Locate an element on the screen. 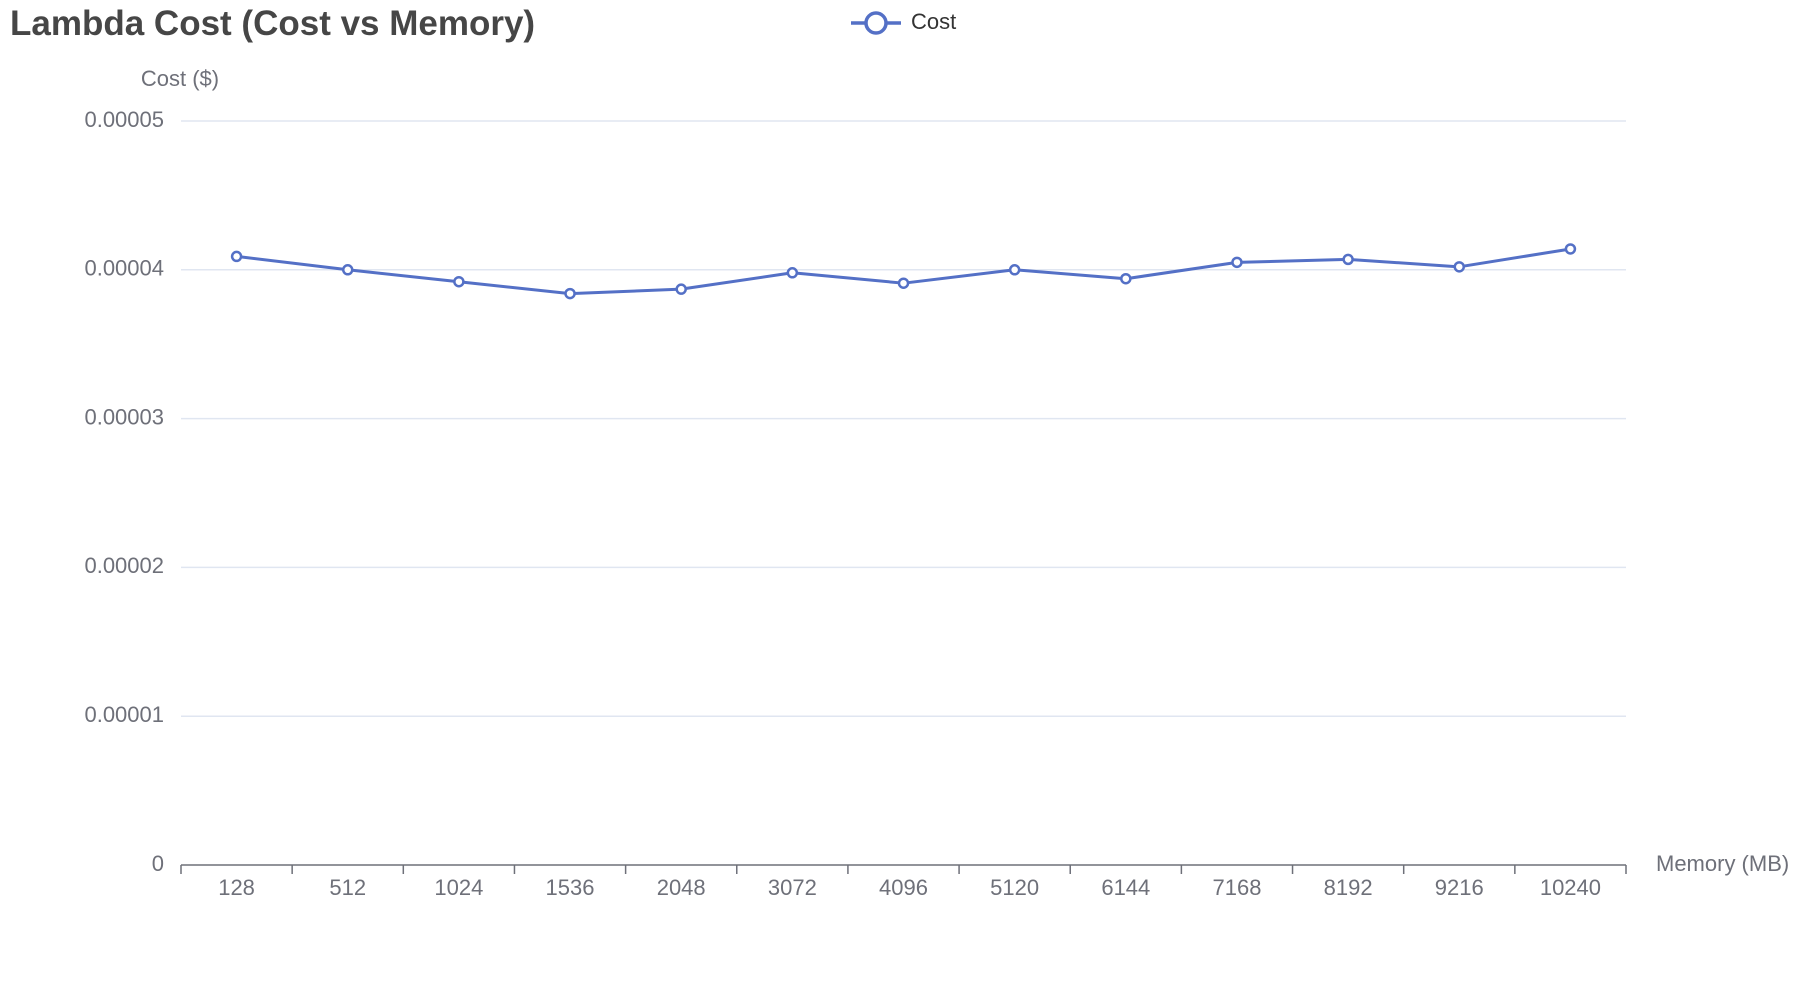 The height and width of the screenshot is (1000, 1800). y-tick-label: 0.00002 is located at coordinates (124, 565).